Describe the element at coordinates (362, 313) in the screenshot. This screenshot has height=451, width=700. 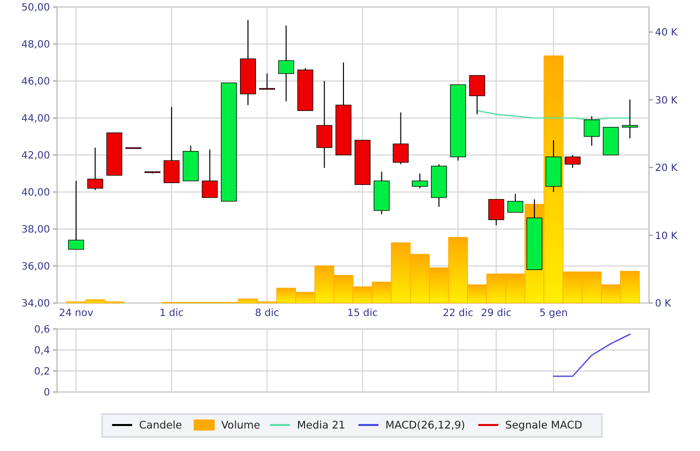
I see `x-tick-label: 15 dic` at that location.